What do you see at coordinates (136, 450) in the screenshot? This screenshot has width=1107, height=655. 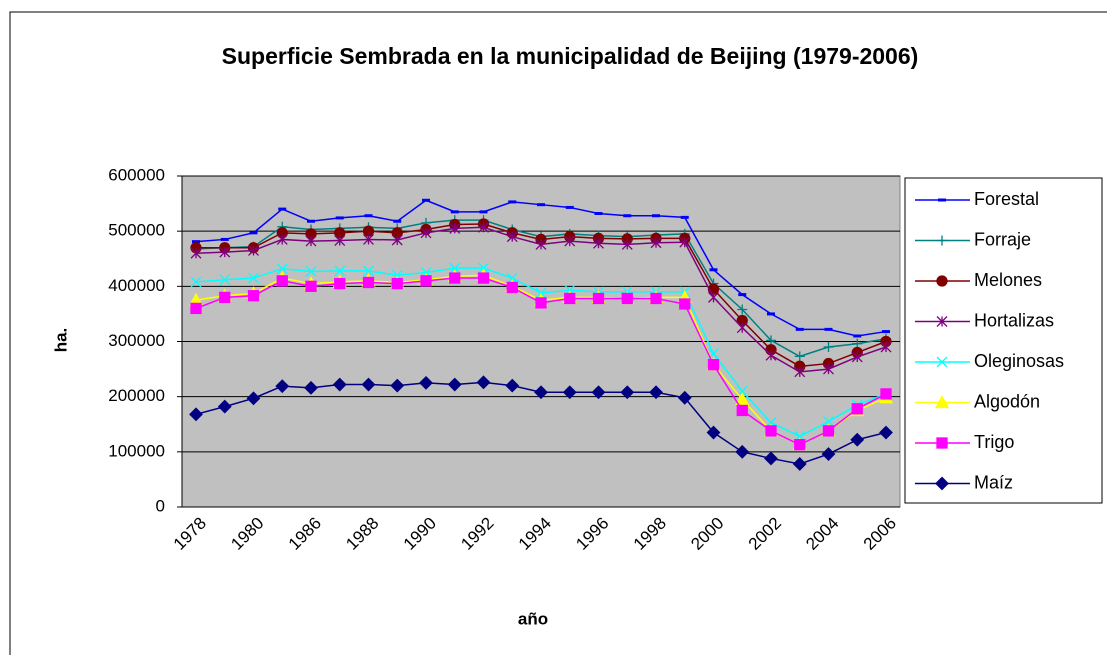 I see `y-tick-label: 100000` at bounding box center [136, 450].